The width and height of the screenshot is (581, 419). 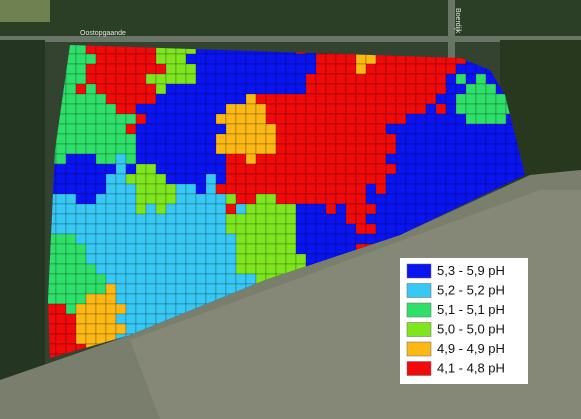 What do you see at coordinates (419, 271) in the screenshot?
I see `legend-swatch` at bounding box center [419, 271].